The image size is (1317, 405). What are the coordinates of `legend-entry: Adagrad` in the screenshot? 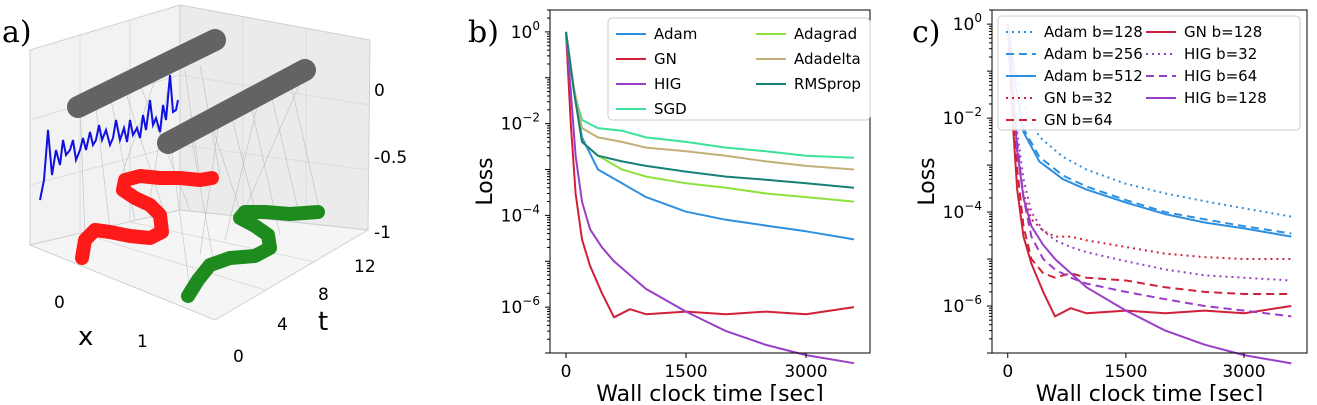 It's located at (825, 34).